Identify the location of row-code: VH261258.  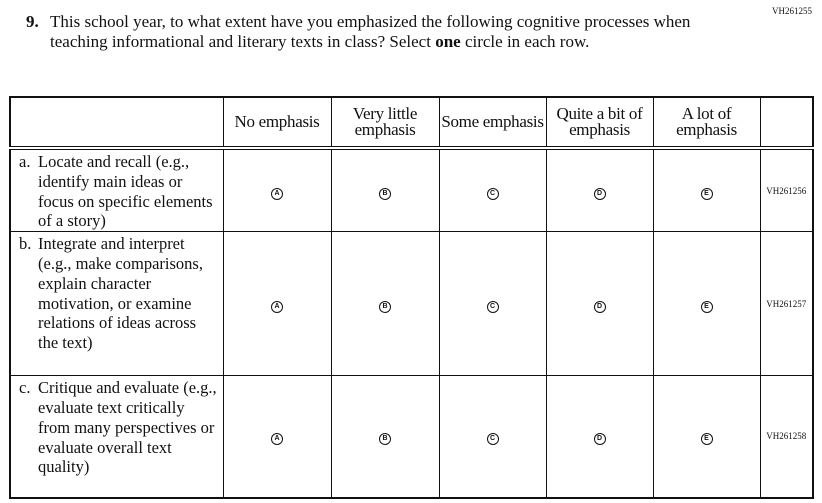
(786, 437).